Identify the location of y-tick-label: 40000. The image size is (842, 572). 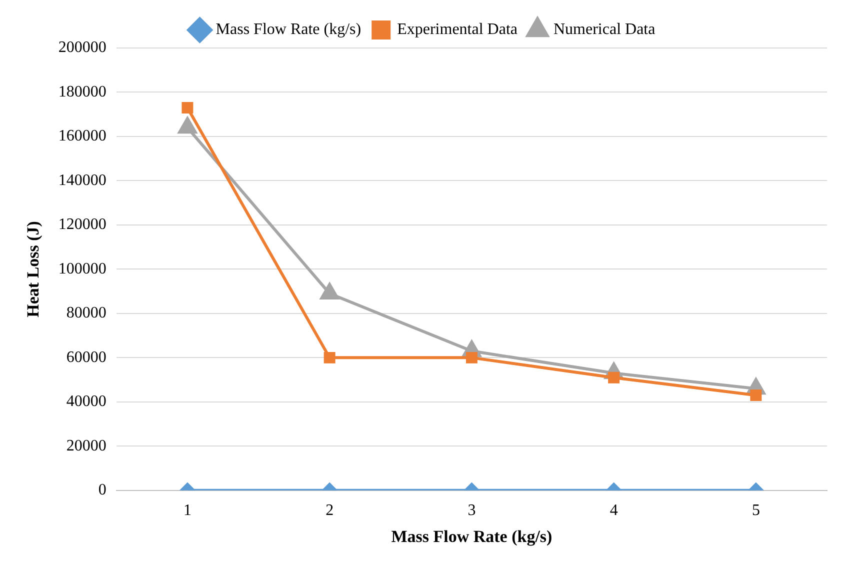
(86, 401).